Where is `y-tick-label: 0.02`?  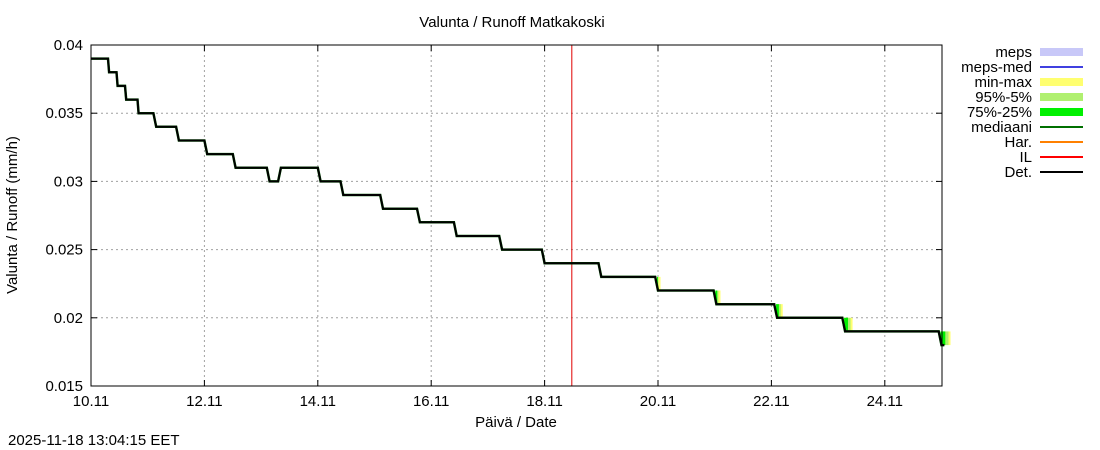
y-tick-label: 0.02 is located at coordinates (68, 318).